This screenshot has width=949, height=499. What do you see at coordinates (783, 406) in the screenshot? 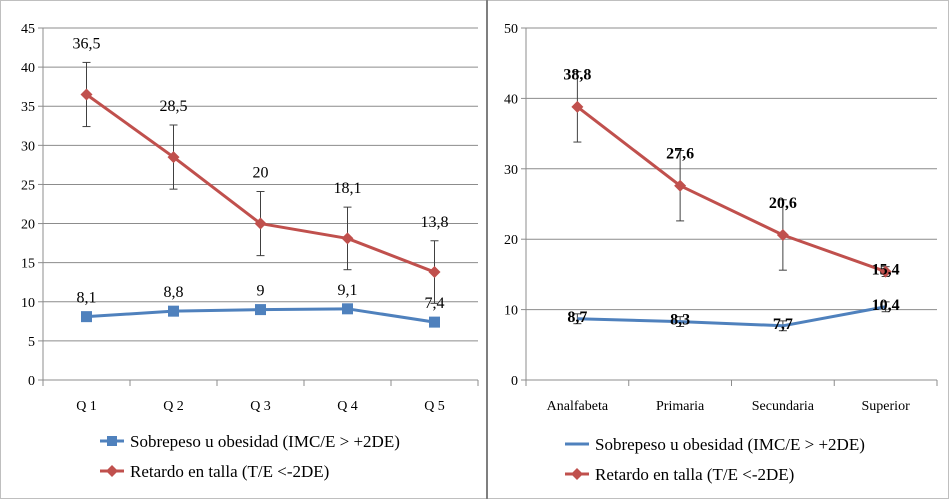
I see `right-chart-x-tick-label: Secundaria` at bounding box center [783, 406].